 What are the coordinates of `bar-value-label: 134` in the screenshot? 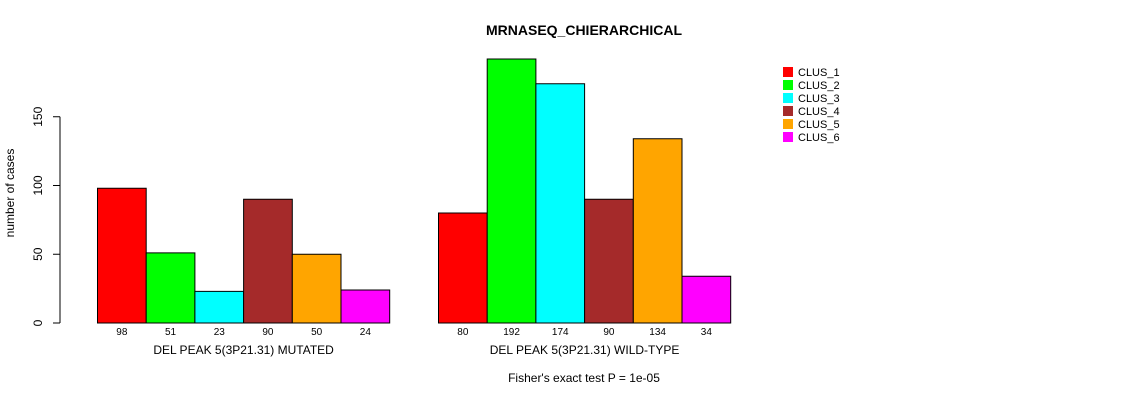 It's located at (657, 332).